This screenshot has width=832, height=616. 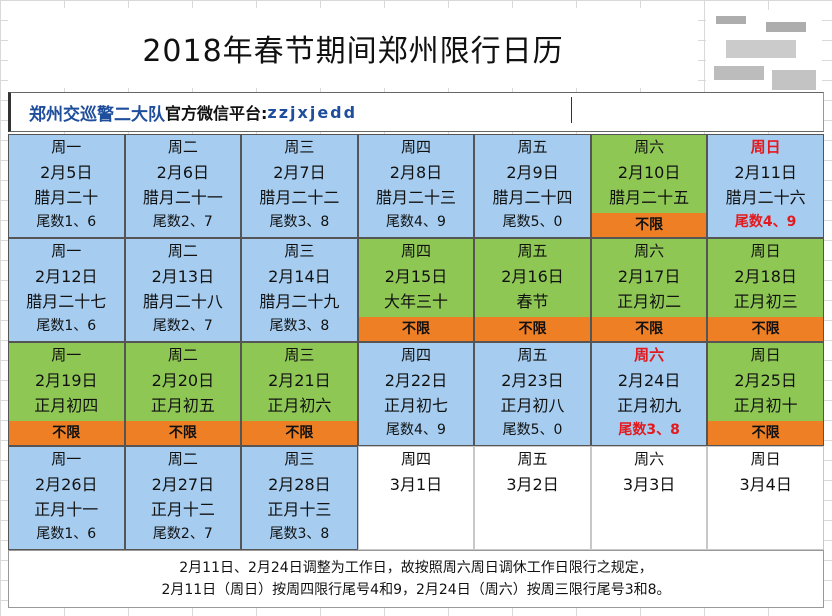 I want to click on date-label: 2月18日, so click(x=765, y=276).